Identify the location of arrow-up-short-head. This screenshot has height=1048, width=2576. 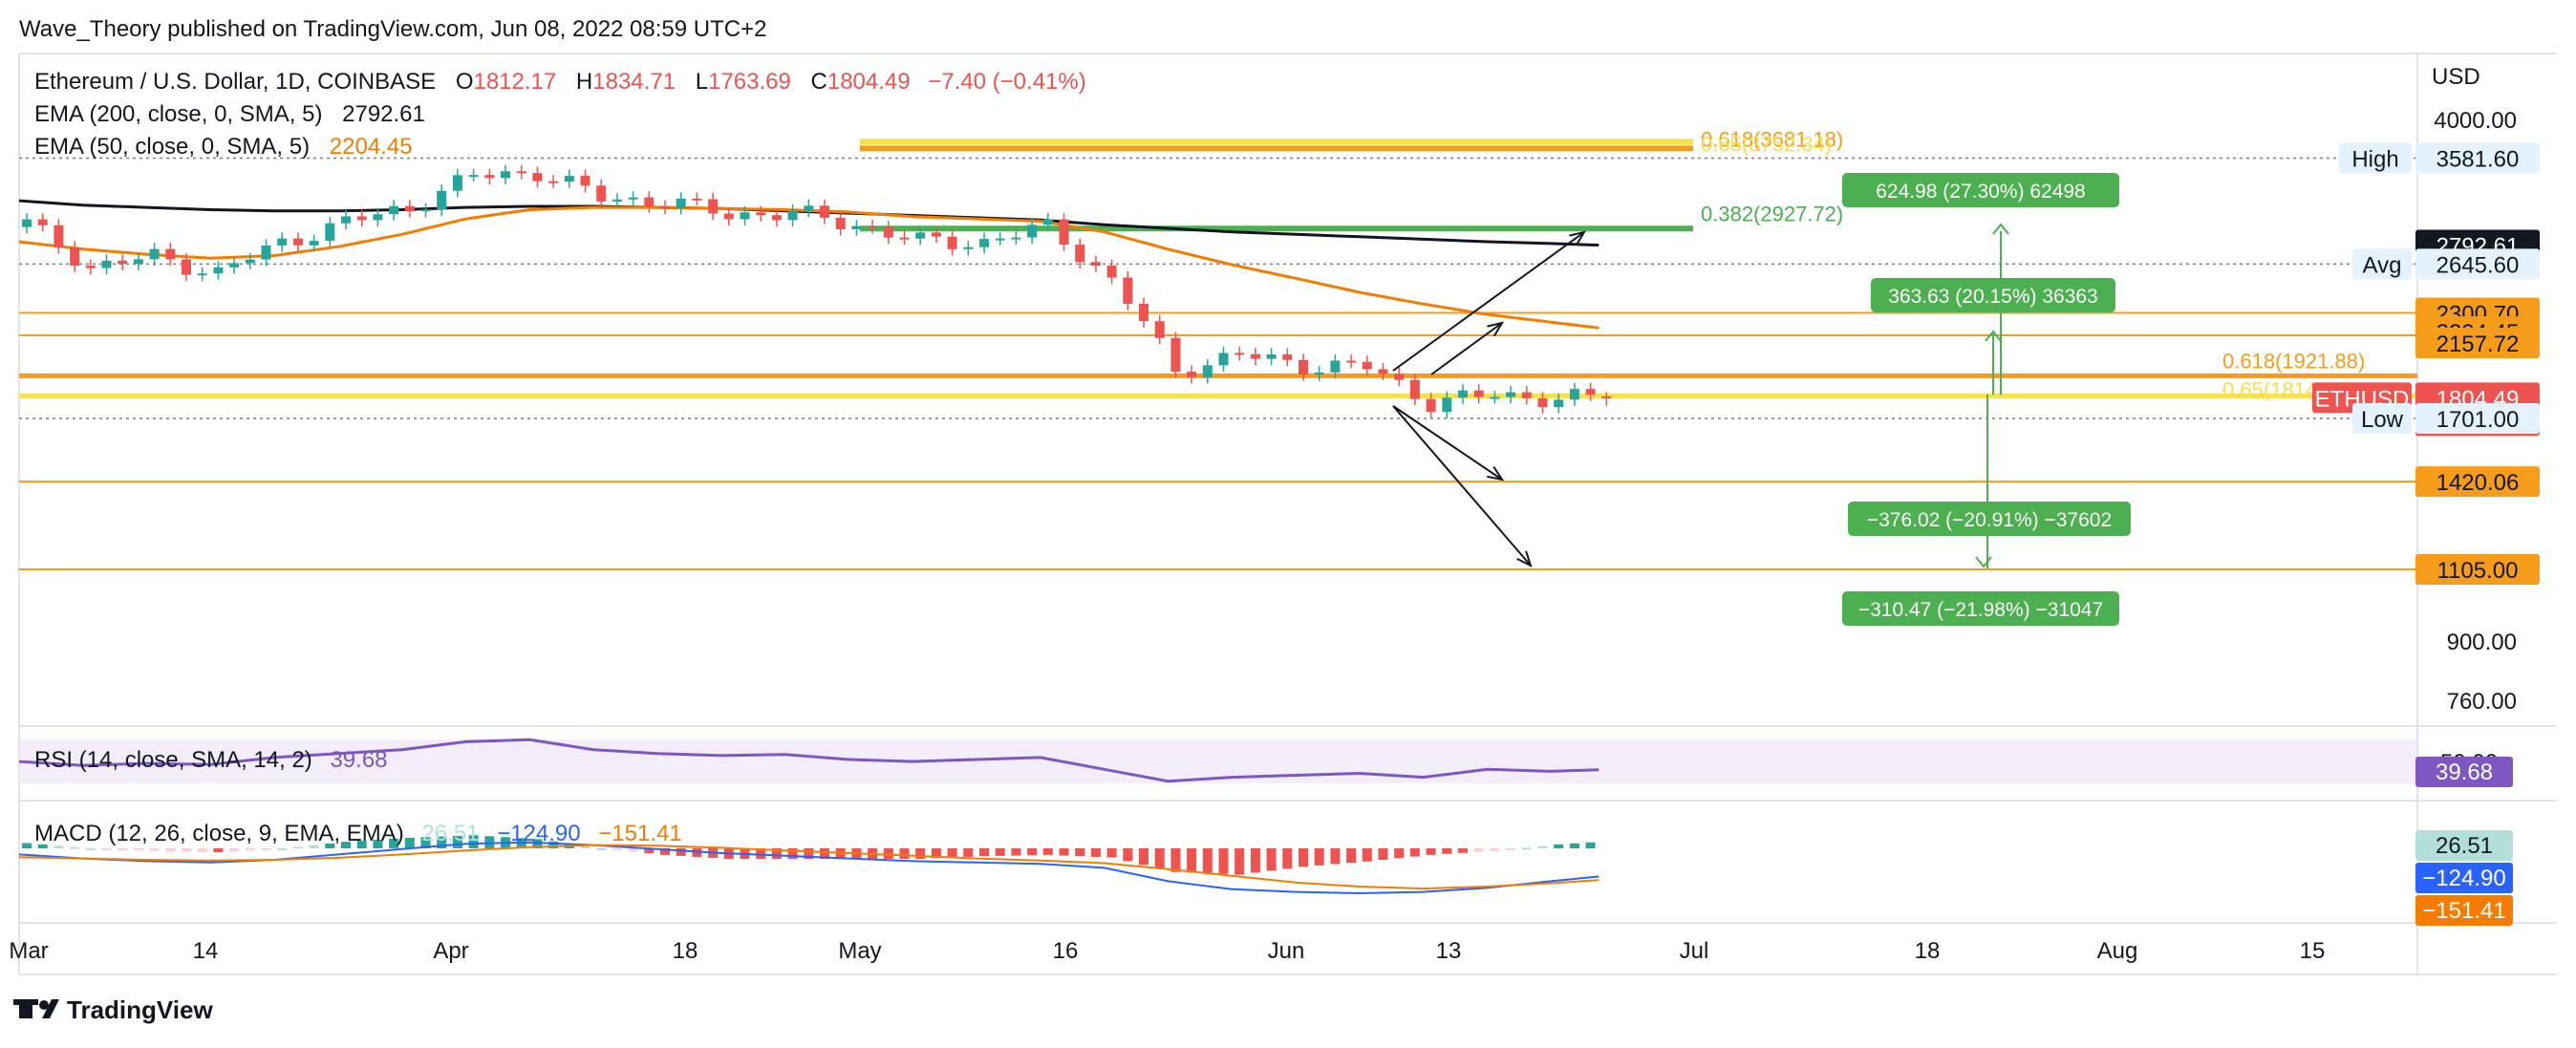
(1496, 329).